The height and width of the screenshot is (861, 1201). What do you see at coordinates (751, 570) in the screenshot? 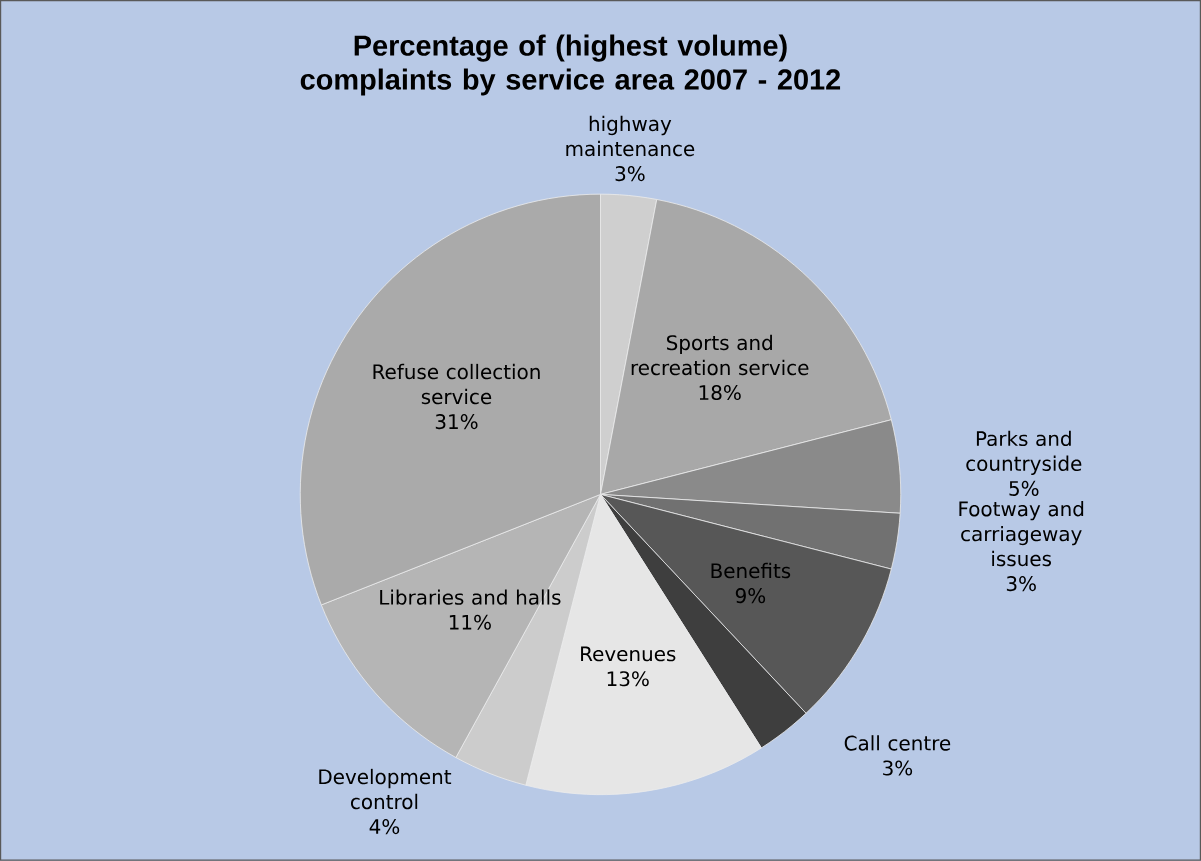
I see `slice-label: Benefits` at bounding box center [751, 570].